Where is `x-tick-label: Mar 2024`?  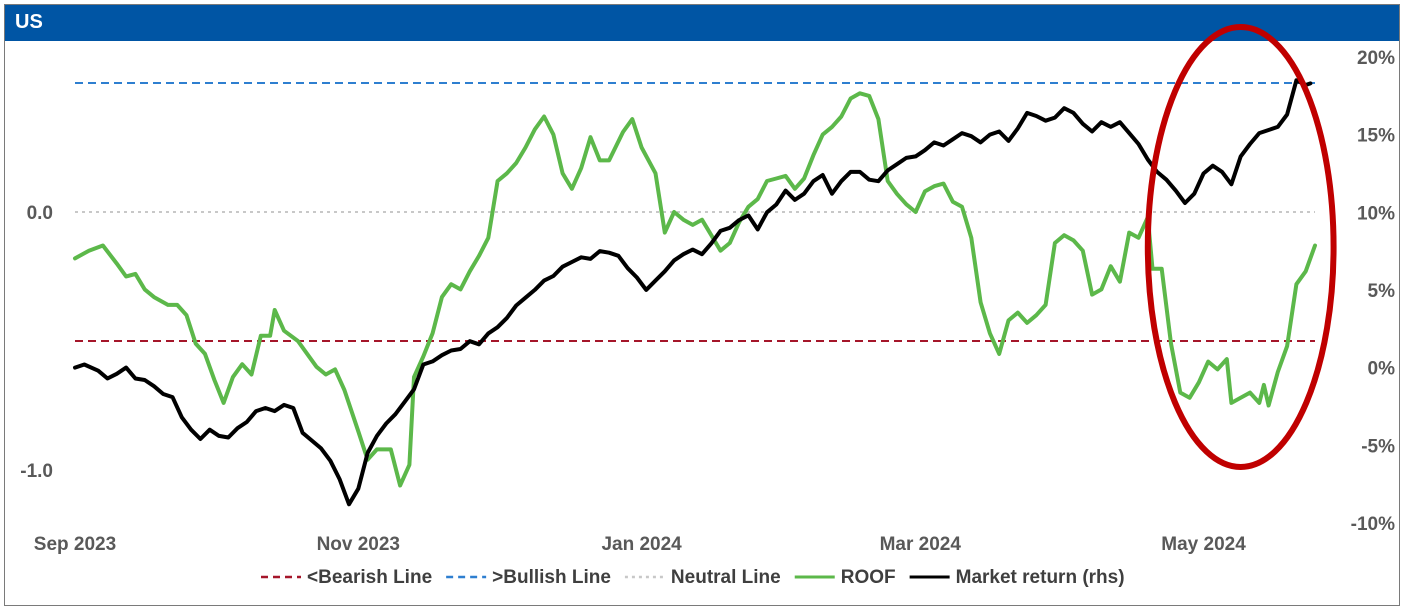
x-tick-label: Mar 2024 is located at coordinates (921, 544).